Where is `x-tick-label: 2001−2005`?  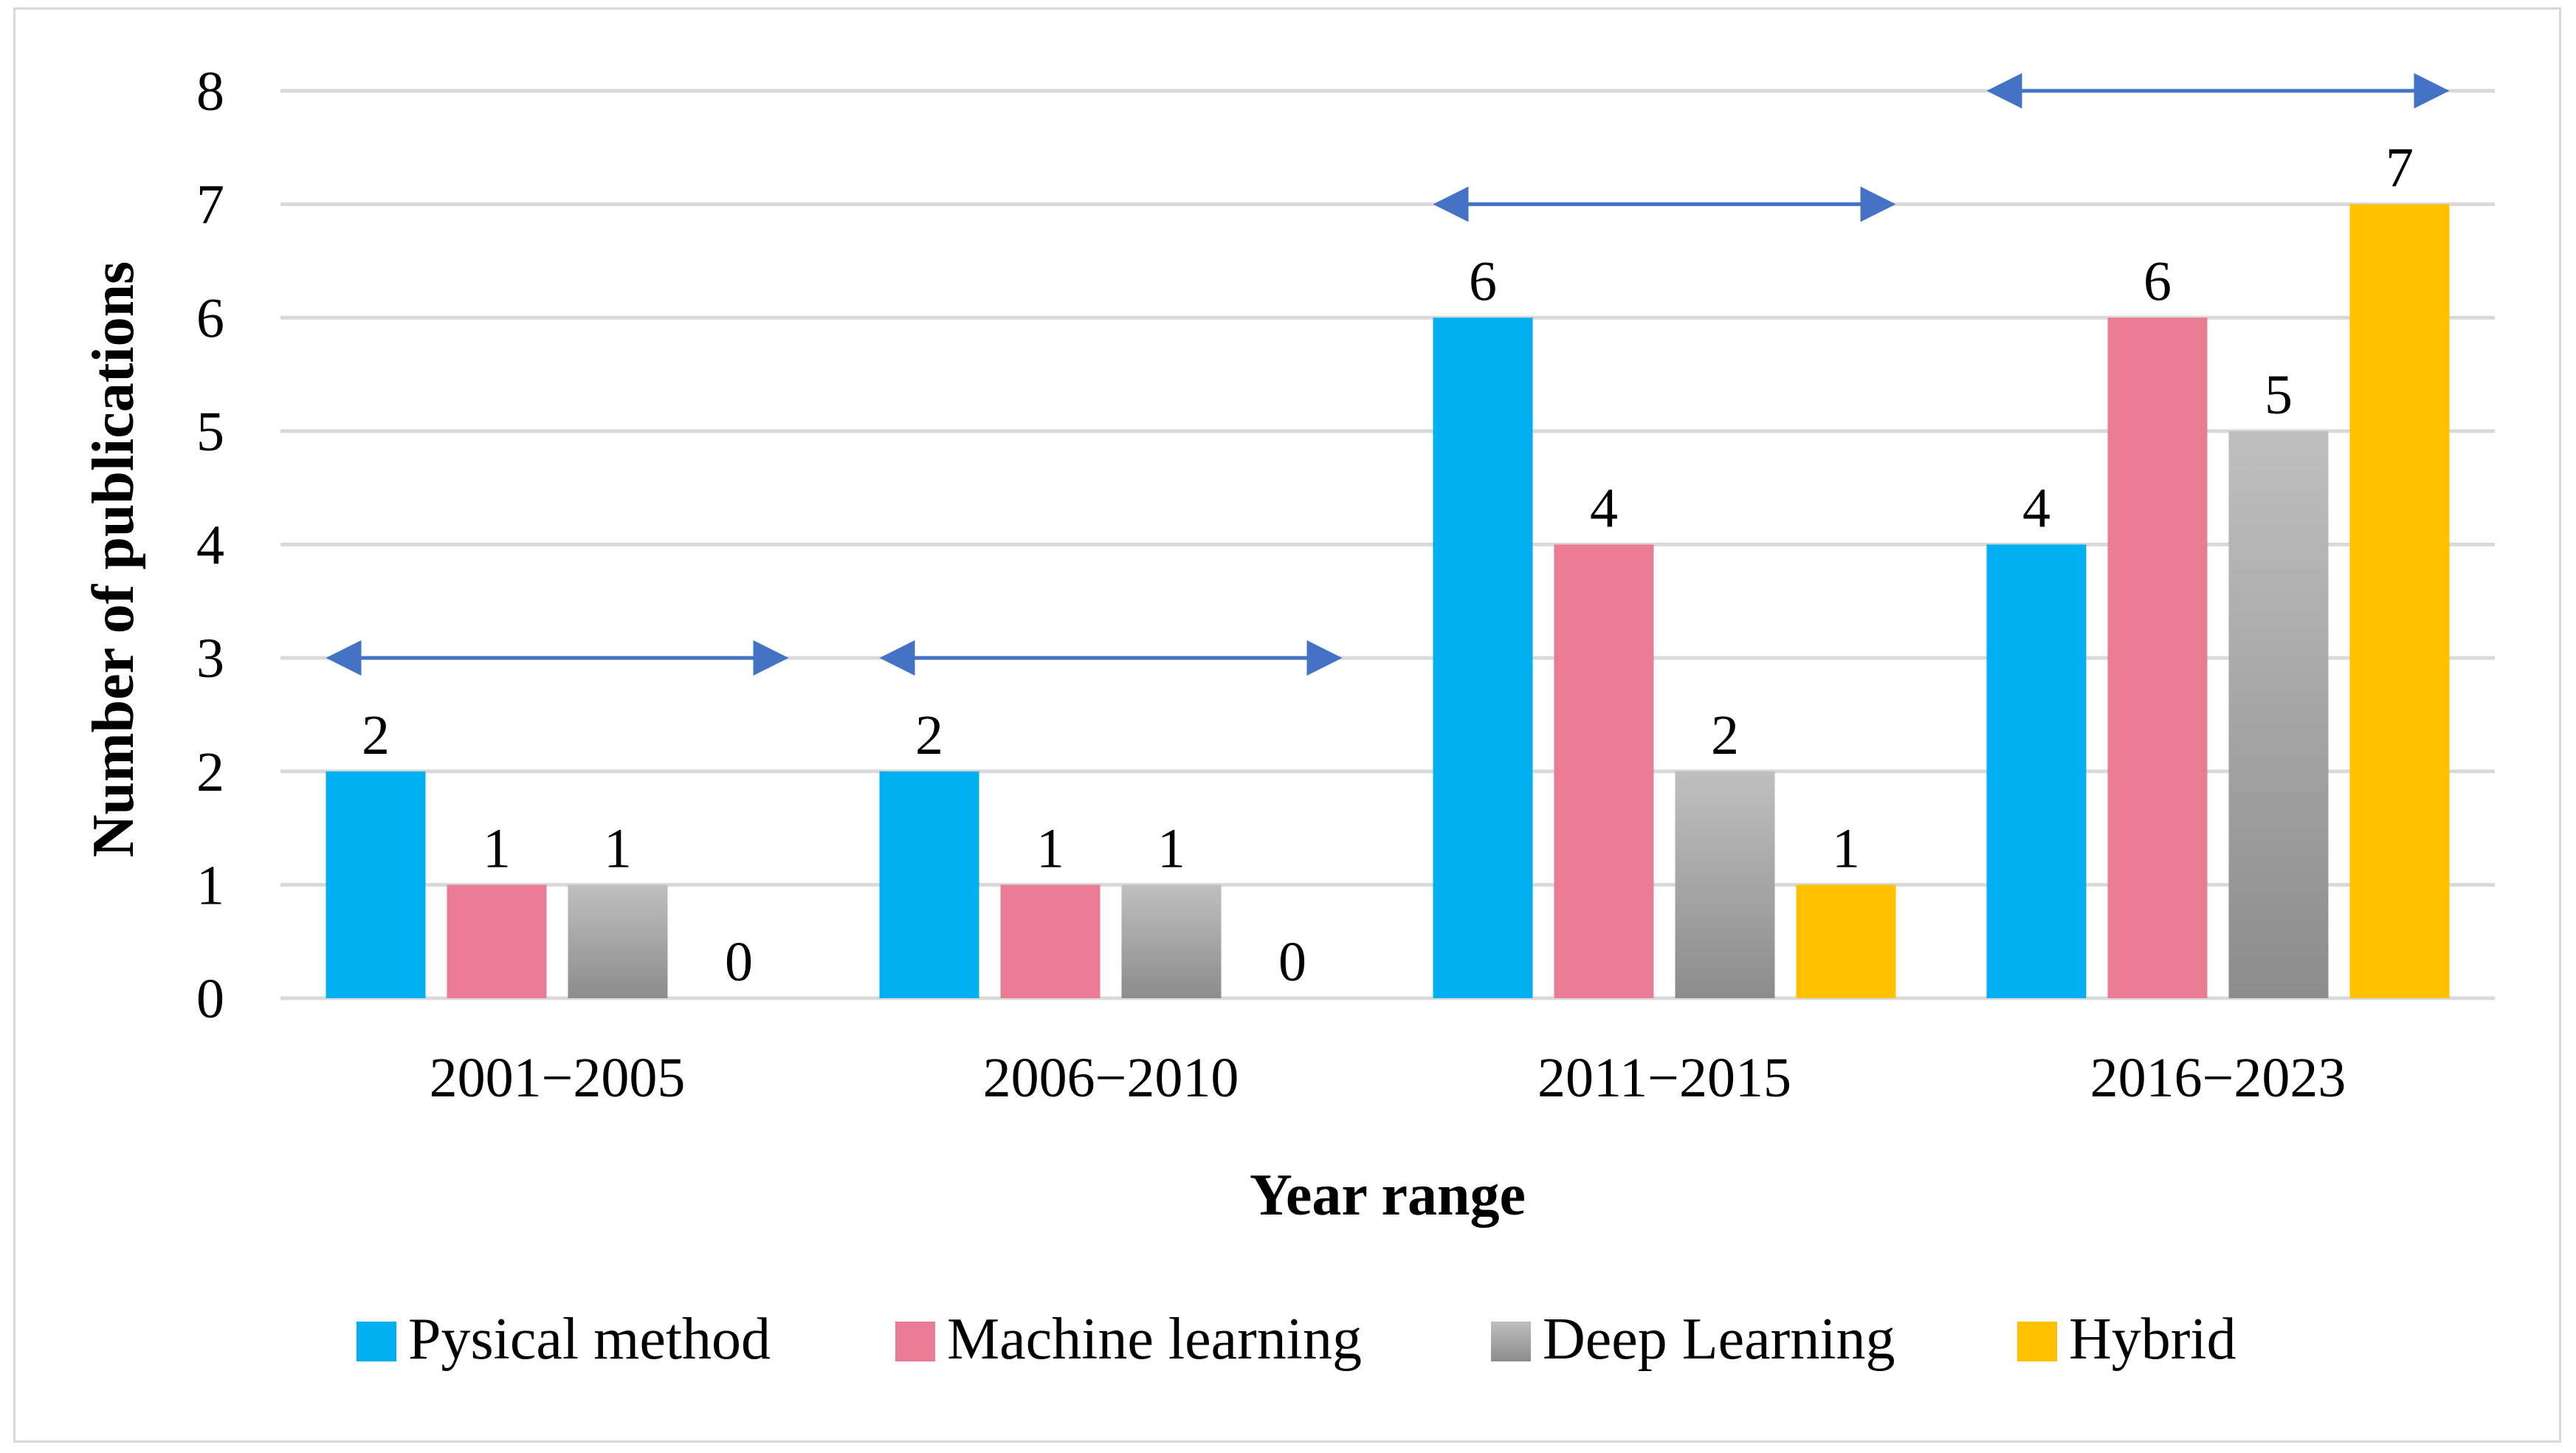
x-tick-label: 2001−2005 is located at coordinates (558, 1078).